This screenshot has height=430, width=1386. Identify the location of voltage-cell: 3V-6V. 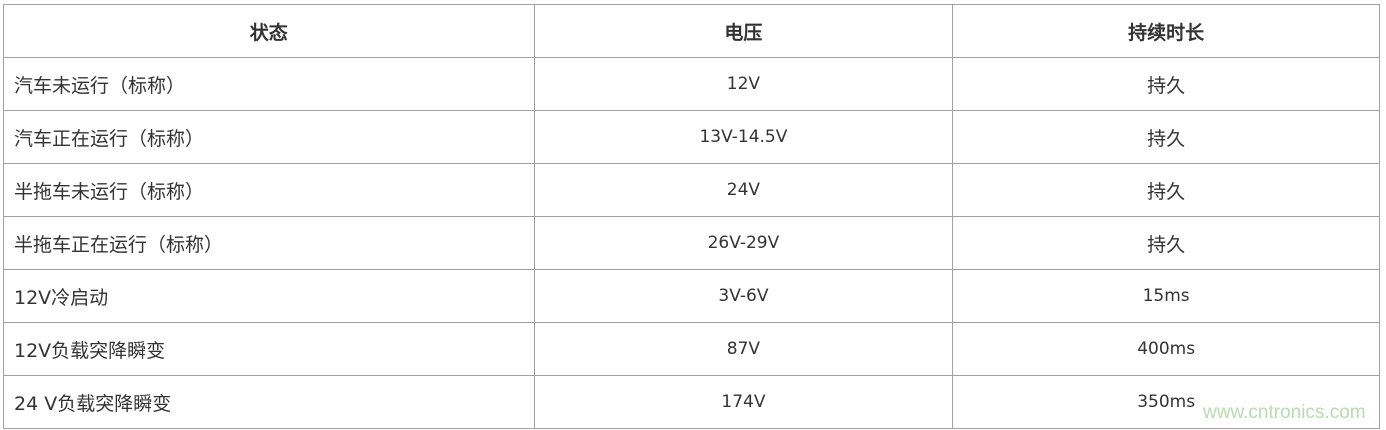
(743, 296).